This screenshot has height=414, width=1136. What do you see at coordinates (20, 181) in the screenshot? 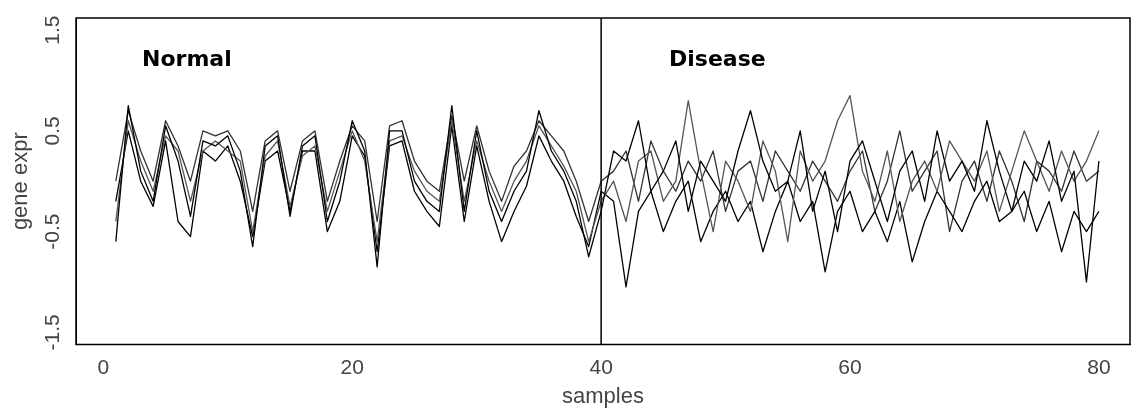
I see `y-axis-title: gene expr` at bounding box center [20, 181].